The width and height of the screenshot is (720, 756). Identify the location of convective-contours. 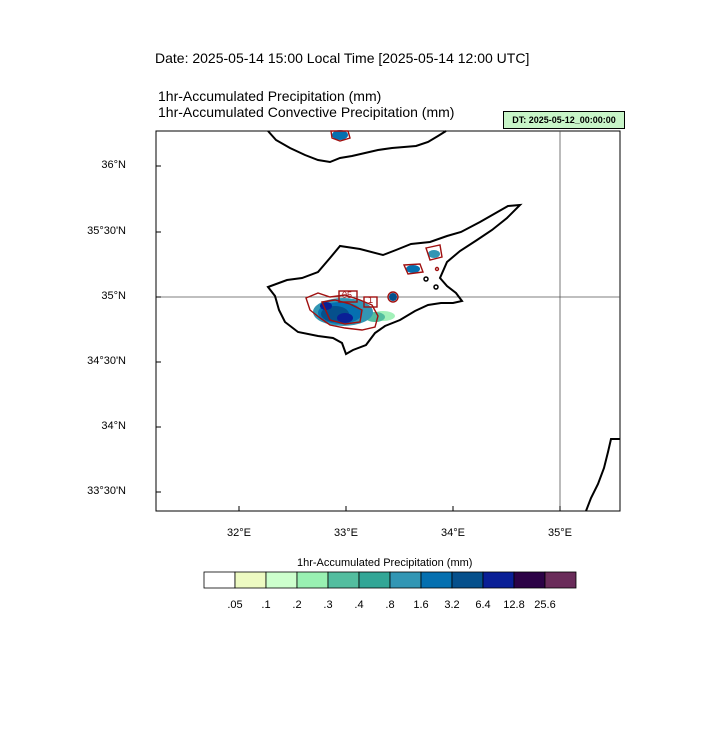
(374, 230).